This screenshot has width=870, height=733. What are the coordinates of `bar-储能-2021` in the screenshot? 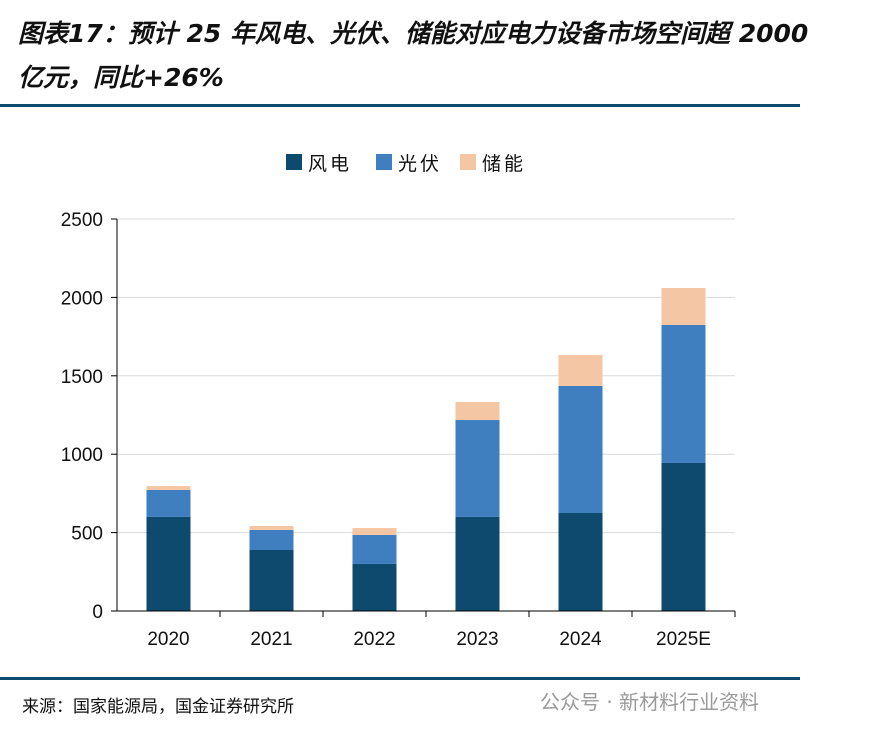 It's located at (271, 528).